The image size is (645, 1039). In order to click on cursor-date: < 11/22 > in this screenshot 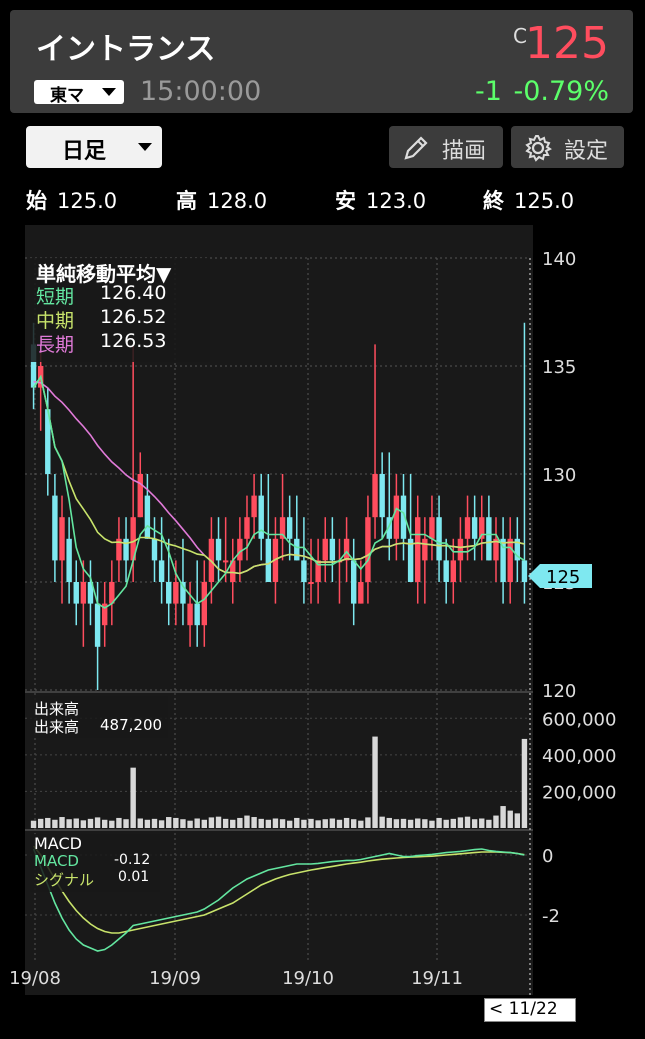, I will do `click(523, 1019)`.